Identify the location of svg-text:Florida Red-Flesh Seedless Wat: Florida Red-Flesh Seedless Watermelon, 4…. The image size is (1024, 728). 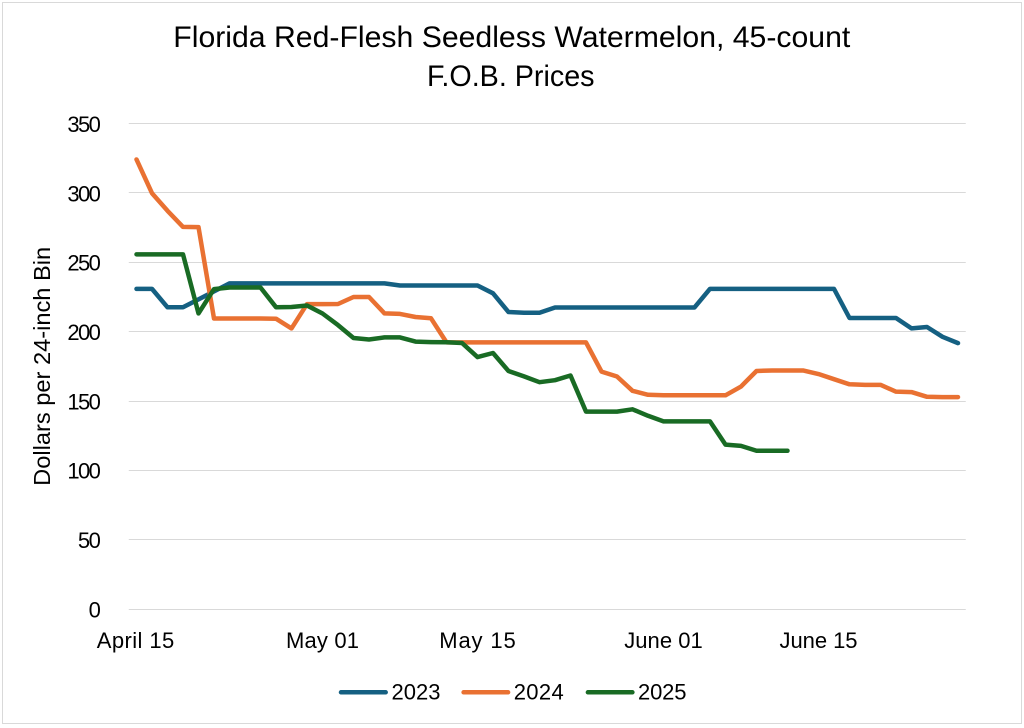
(512, 37).